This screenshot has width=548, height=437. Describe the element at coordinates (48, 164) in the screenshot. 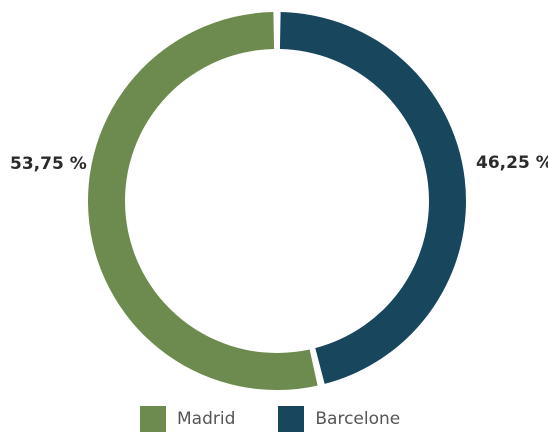

I see `data-label-madrid: 53,75 %` at that location.